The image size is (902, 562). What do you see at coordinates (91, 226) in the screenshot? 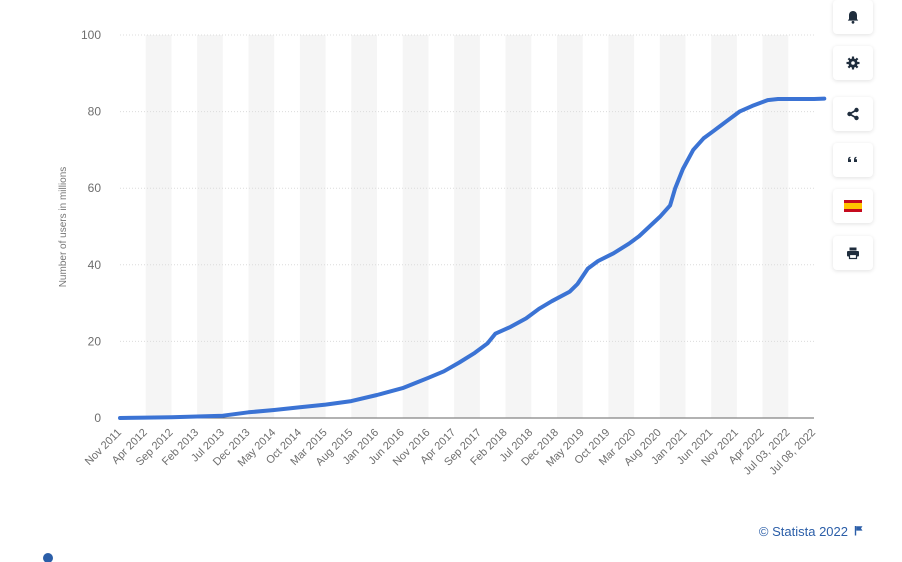
I see `y-axis-ticks: 0 20 40 60 80 100` at bounding box center [91, 226].